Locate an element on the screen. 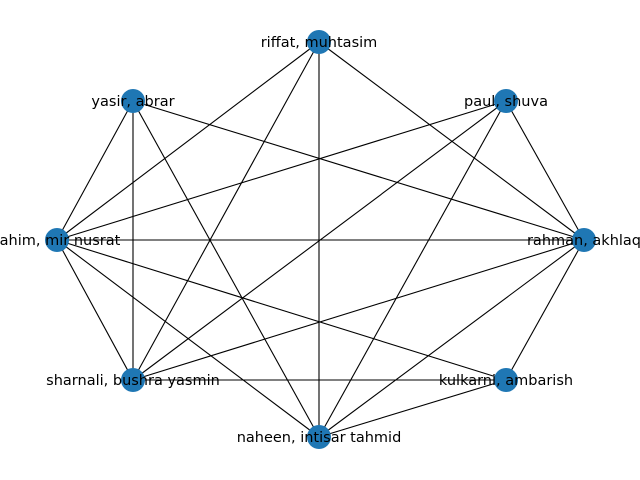  node-label-paul: paul, shuva is located at coordinates (506, 102).